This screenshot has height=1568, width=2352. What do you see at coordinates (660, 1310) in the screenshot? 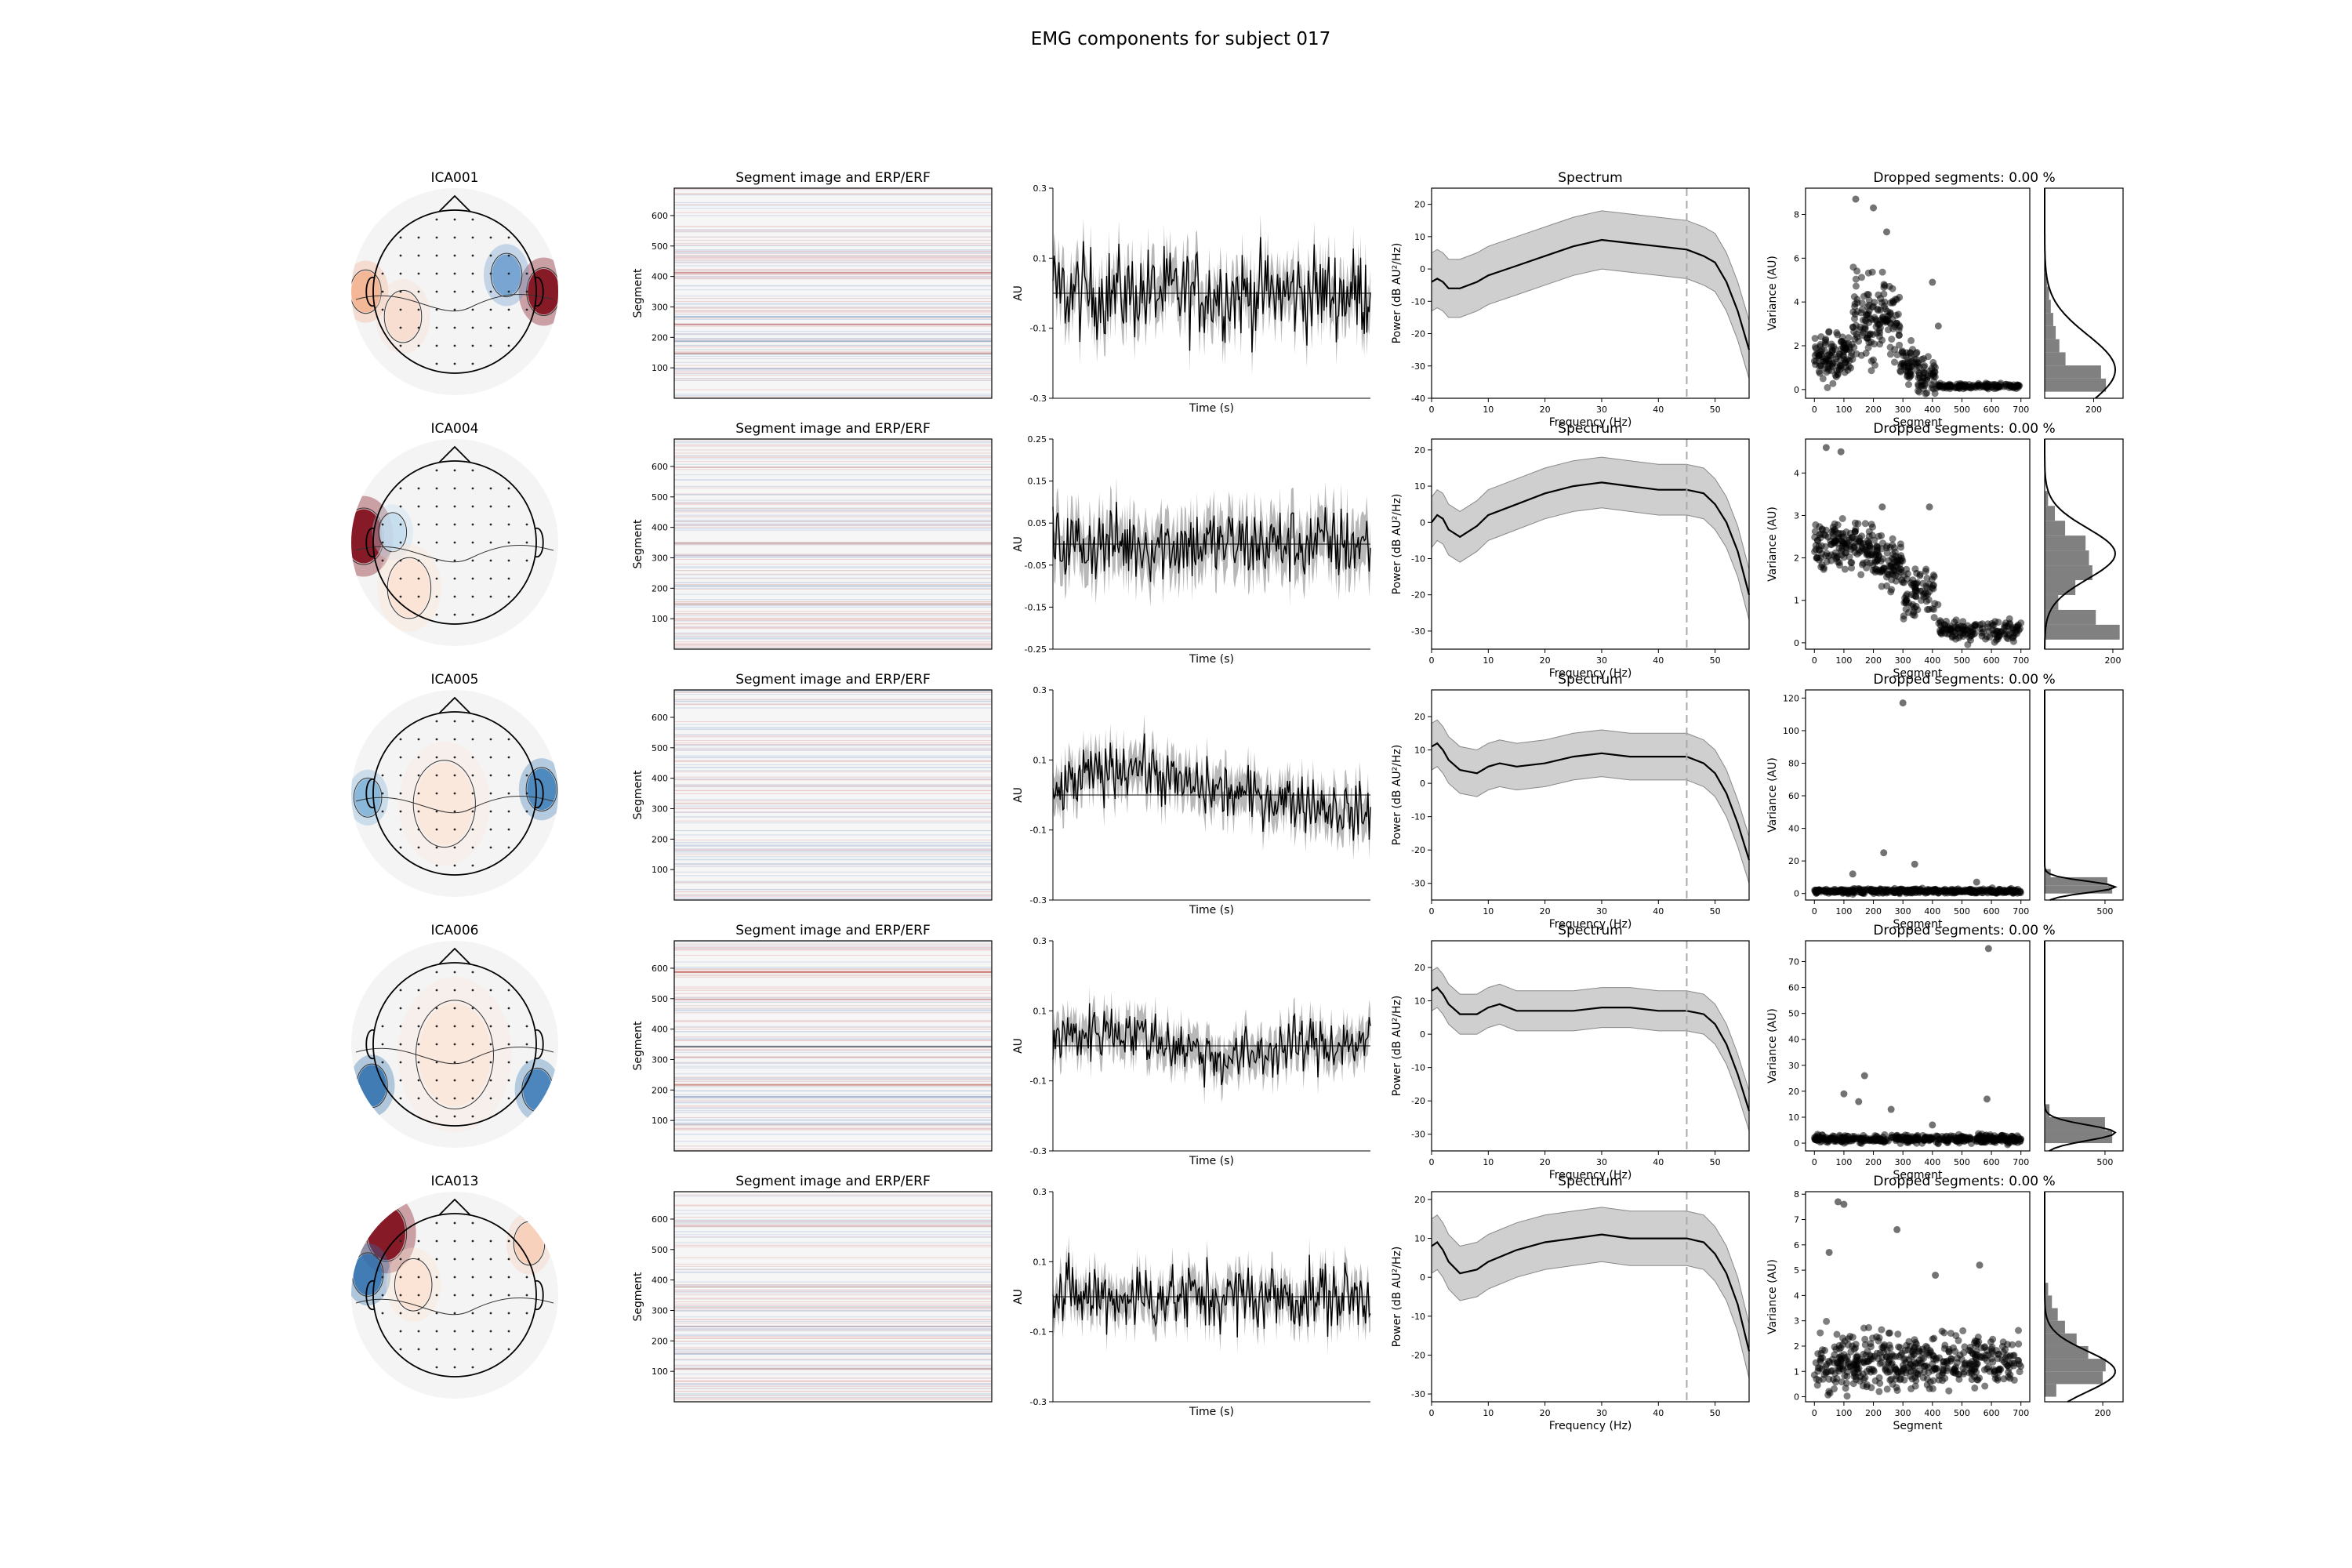
I see `ytick-label: 300` at bounding box center [660, 1310].